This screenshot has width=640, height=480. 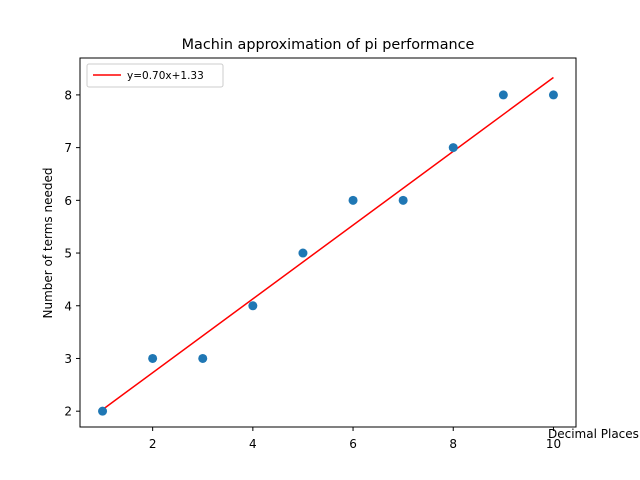 I want to click on y-ticks: 2 3 4 5 6 7 8, so click(x=72, y=253).